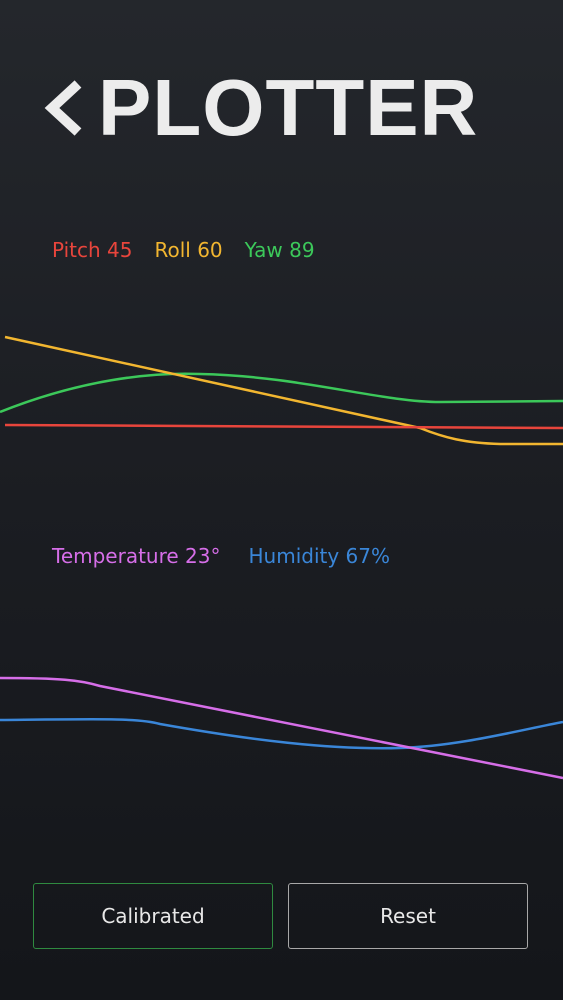 Image resolution: width=563 pixels, height=1000 pixels. Describe the element at coordinates (319, 556) in the screenshot. I see `legend-item: Humidity 67%` at that location.